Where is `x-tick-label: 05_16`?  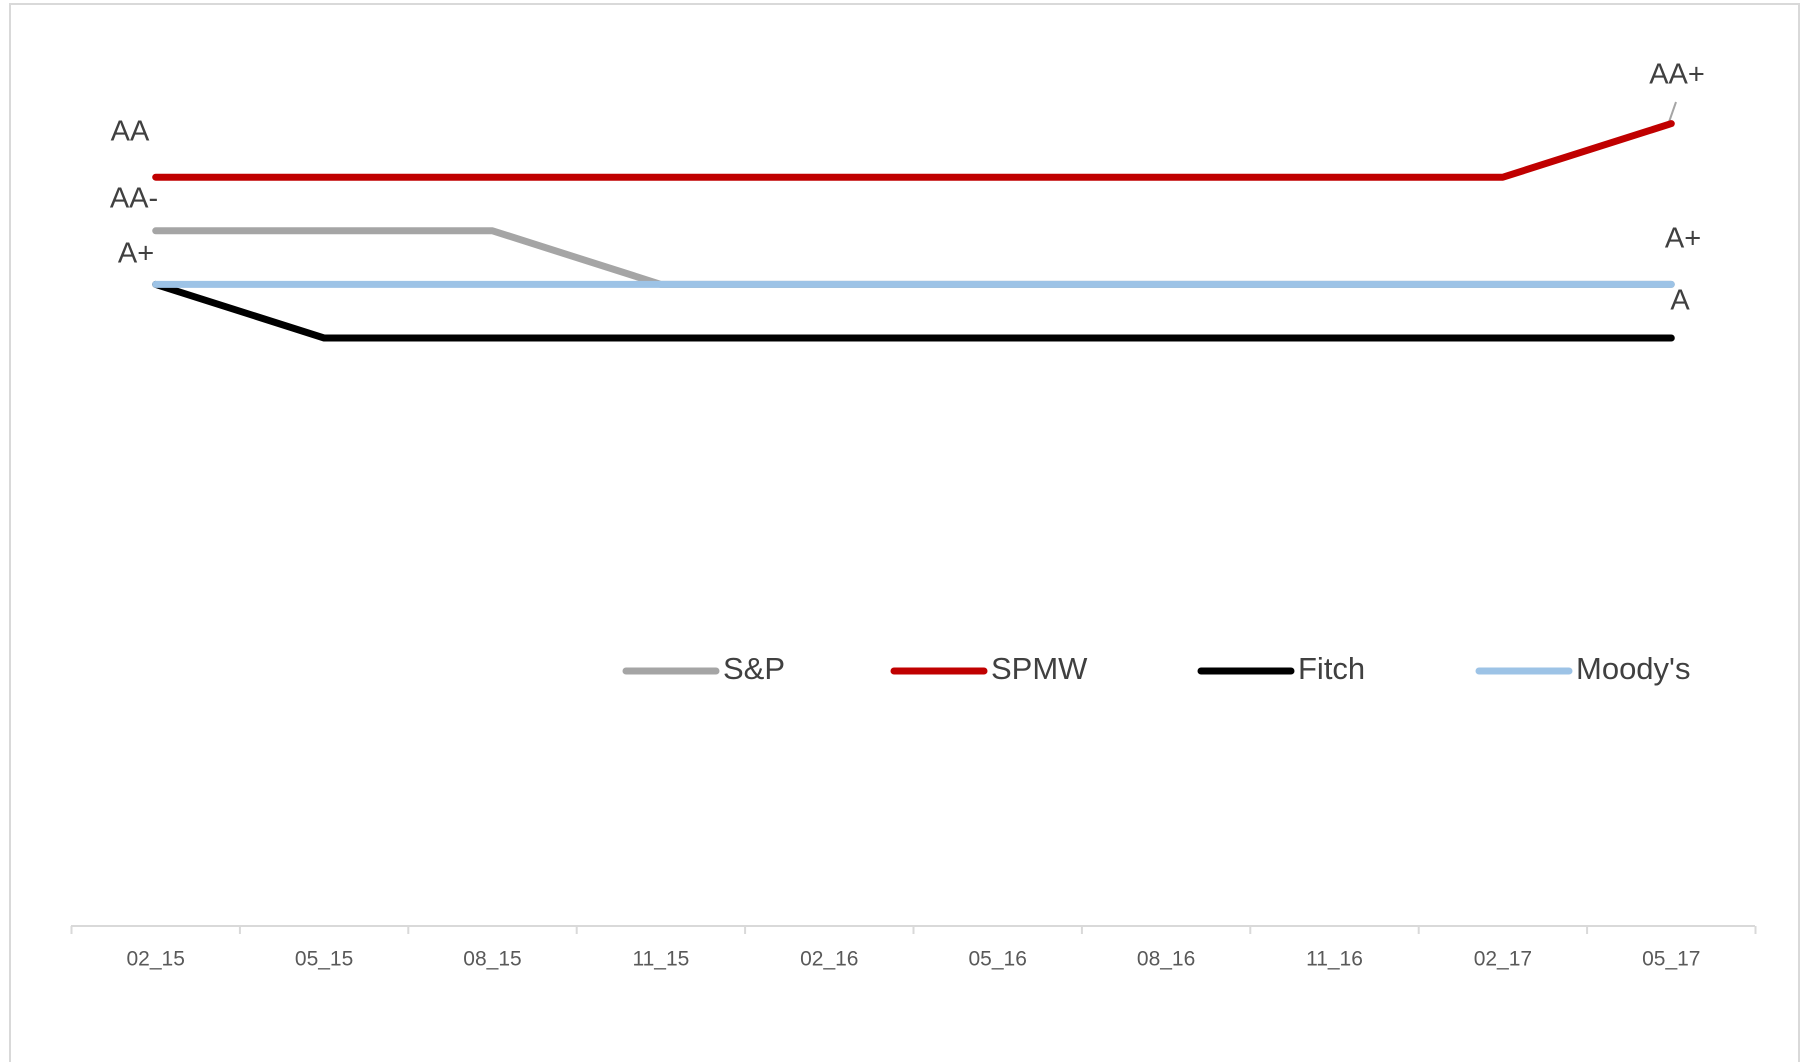 x-tick-label: 05_16 is located at coordinates (997, 959).